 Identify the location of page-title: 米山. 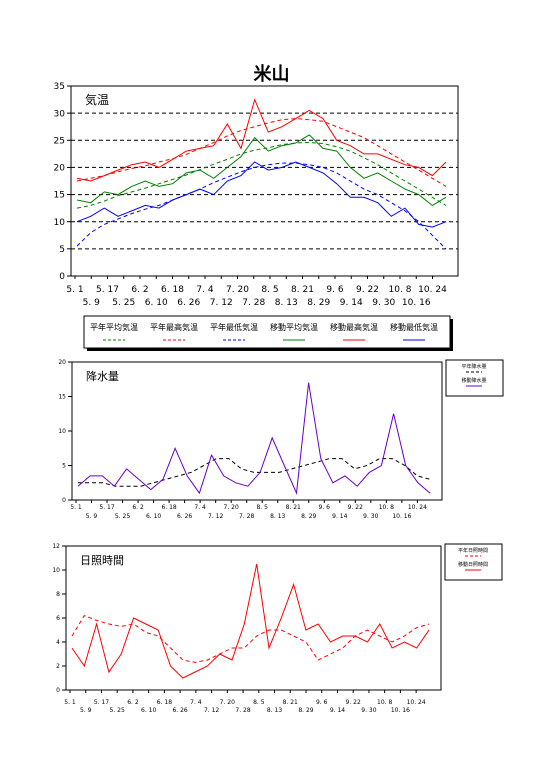
(271, 74).